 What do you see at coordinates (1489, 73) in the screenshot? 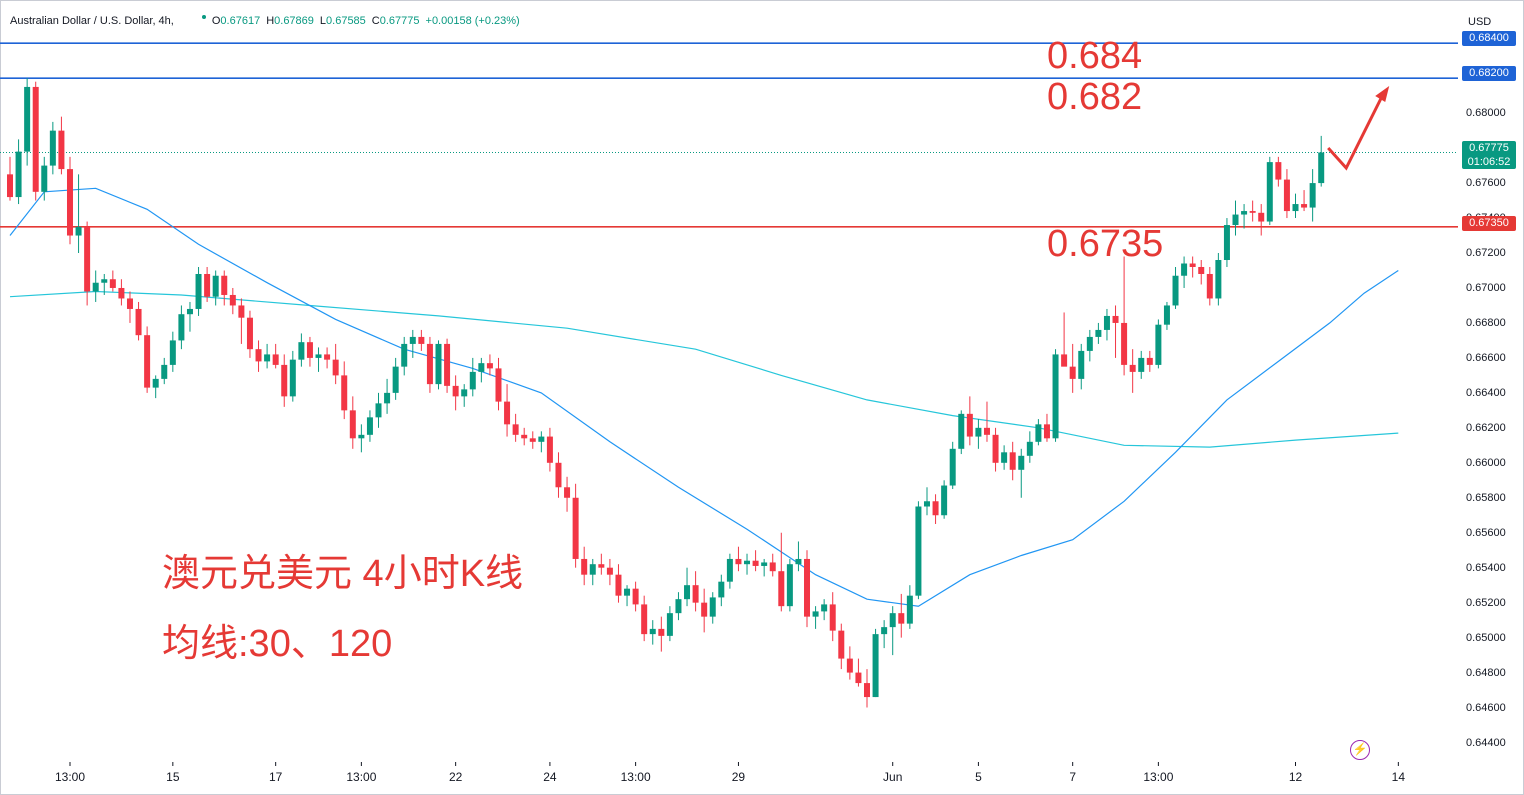
I see `price-badge-h2: 0.68200` at bounding box center [1489, 73].